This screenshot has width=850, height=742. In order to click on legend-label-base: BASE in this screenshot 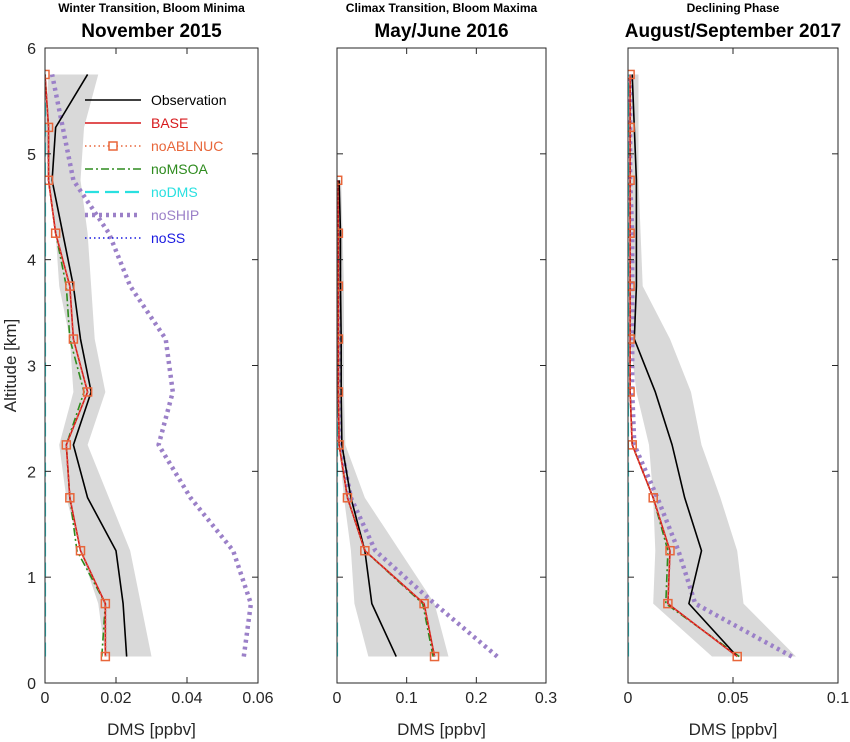, I will do `click(169, 123)`.